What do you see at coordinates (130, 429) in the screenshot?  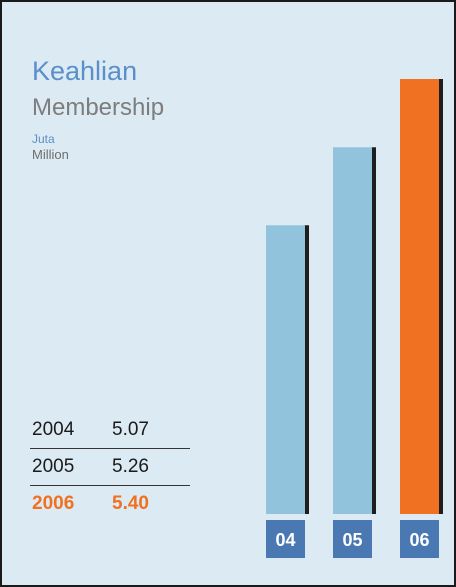 I see `table-value: 5.07` at bounding box center [130, 429].